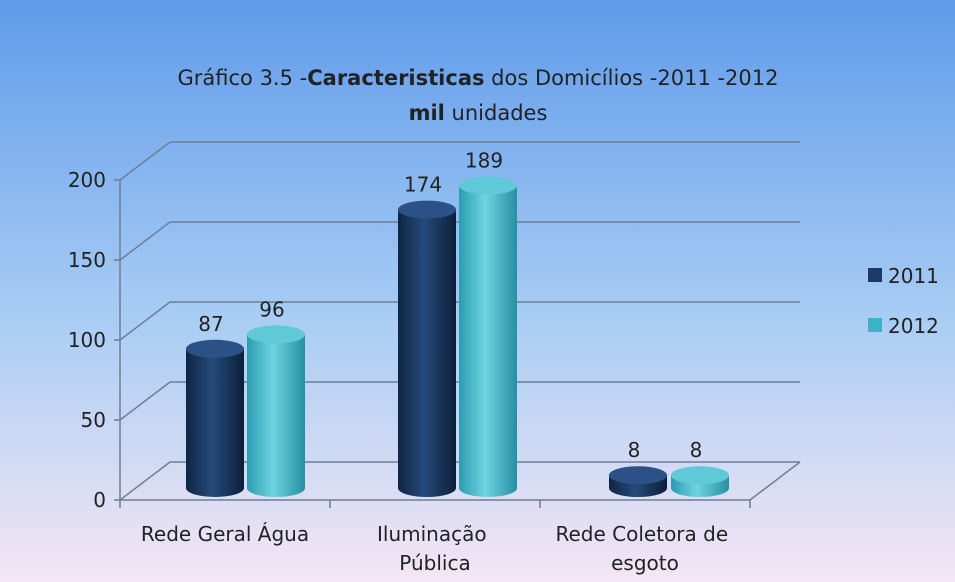 The height and width of the screenshot is (582, 955). What do you see at coordinates (631, 78) in the screenshot?
I see `chart-title-part2: dos Domicílios -2011 -2012` at bounding box center [631, 78].